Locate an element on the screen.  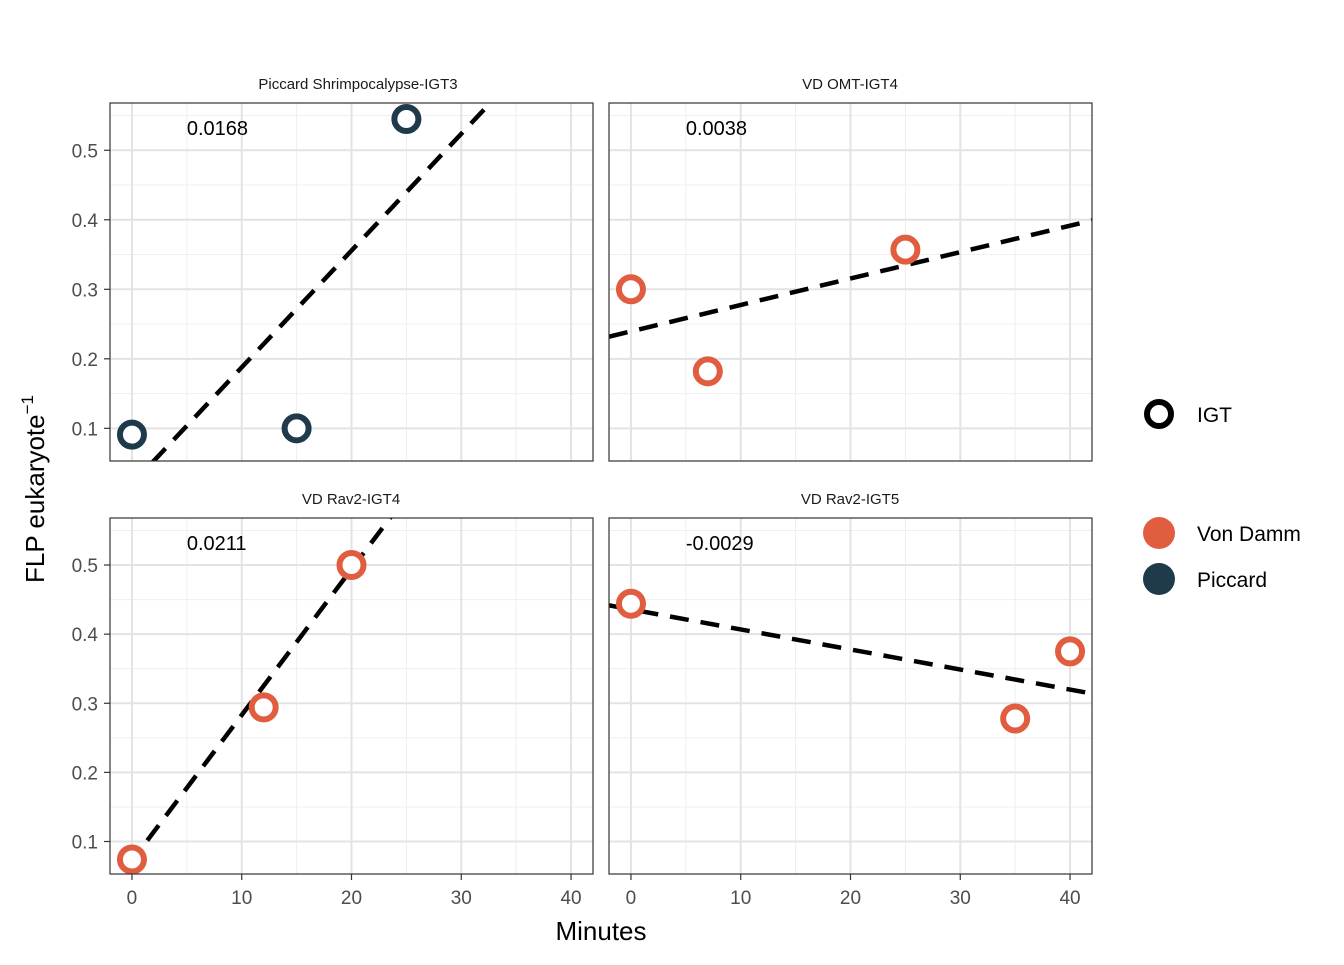
slope-label: 0.0168 is located at coordinates (217, 129).